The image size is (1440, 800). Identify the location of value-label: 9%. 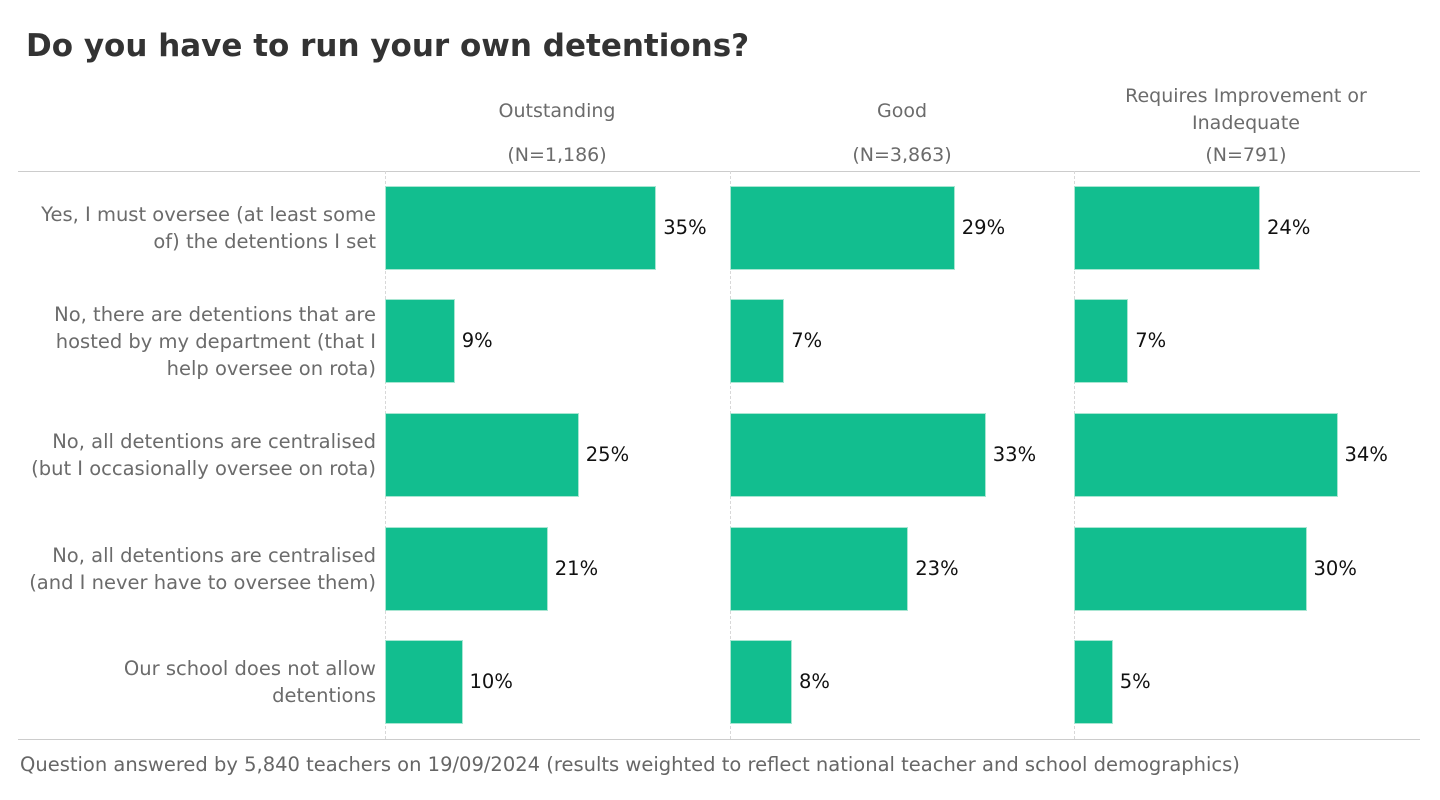
(477, 341).